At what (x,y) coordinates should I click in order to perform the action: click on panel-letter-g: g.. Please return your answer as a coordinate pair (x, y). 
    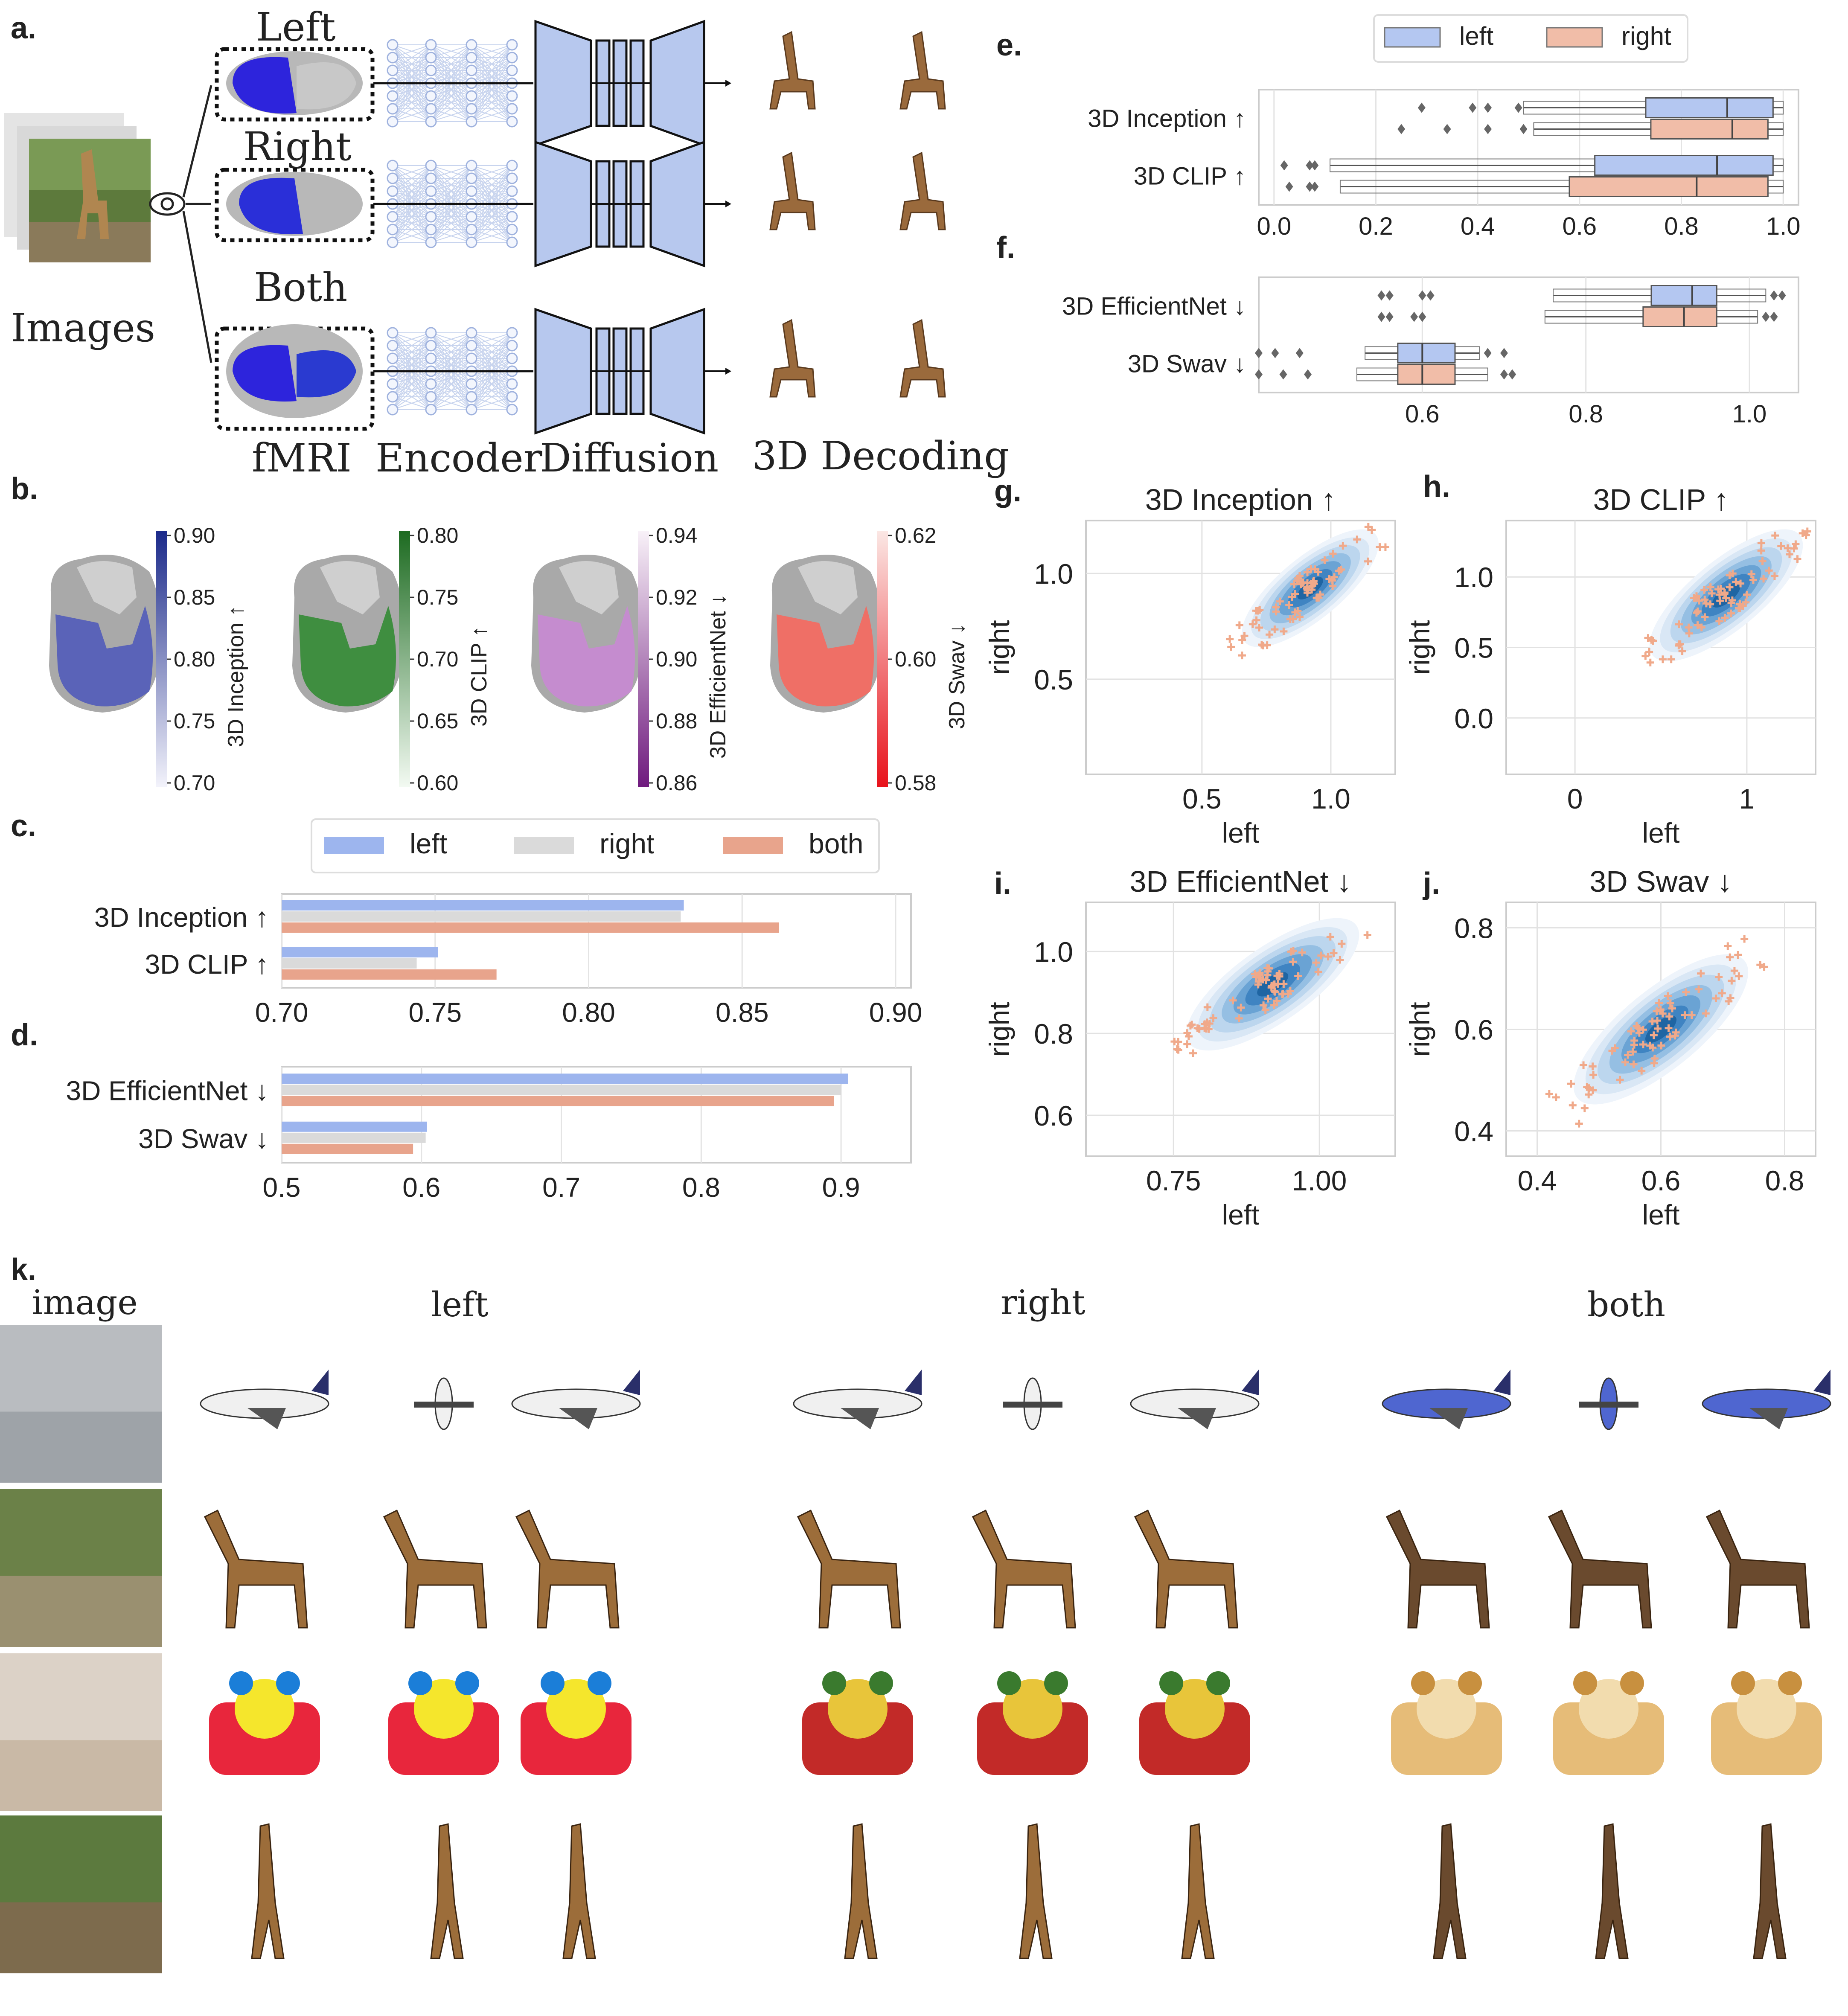
    Looking at the image, I should click on (1007, 491).